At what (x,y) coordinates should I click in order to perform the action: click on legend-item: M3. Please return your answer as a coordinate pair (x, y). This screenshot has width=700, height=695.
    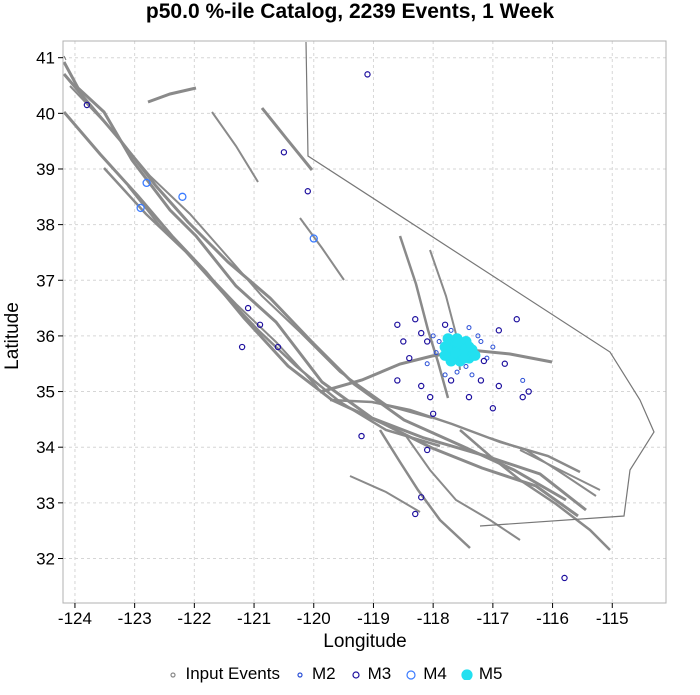
    Looking at the image, I should click on (371, 674).